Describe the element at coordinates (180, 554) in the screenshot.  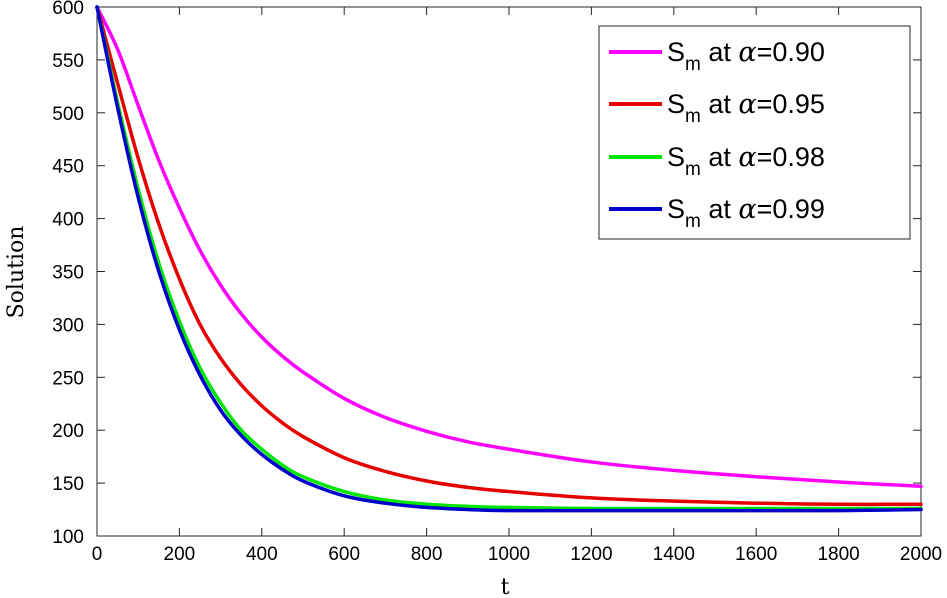
I see `x-tick-label: 200` at that location.